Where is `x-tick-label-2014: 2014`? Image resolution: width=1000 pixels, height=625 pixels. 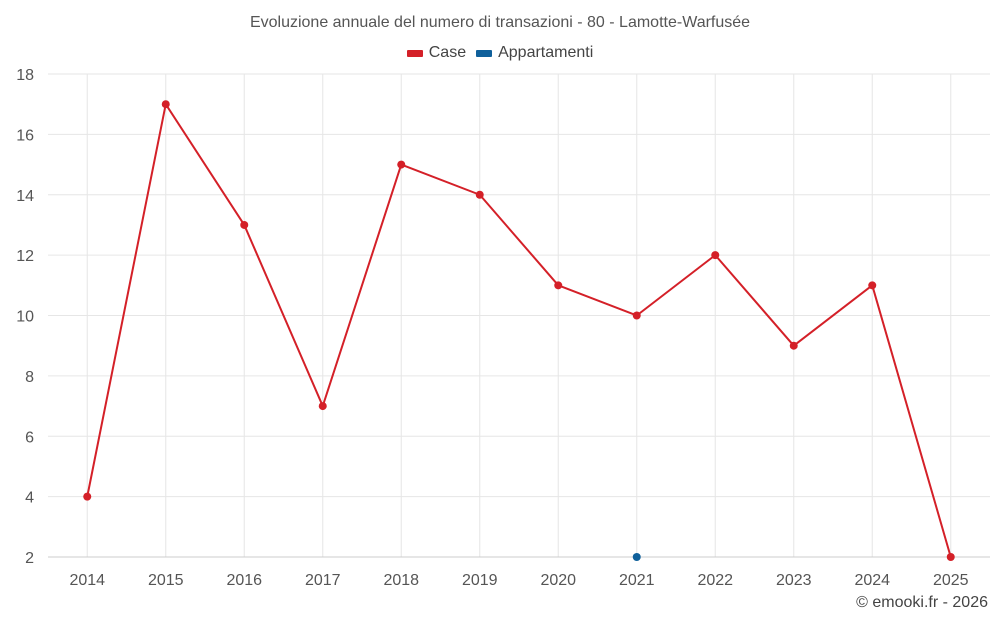
x-tick-label-2014: 2014 is located at coordinates (87, 580).